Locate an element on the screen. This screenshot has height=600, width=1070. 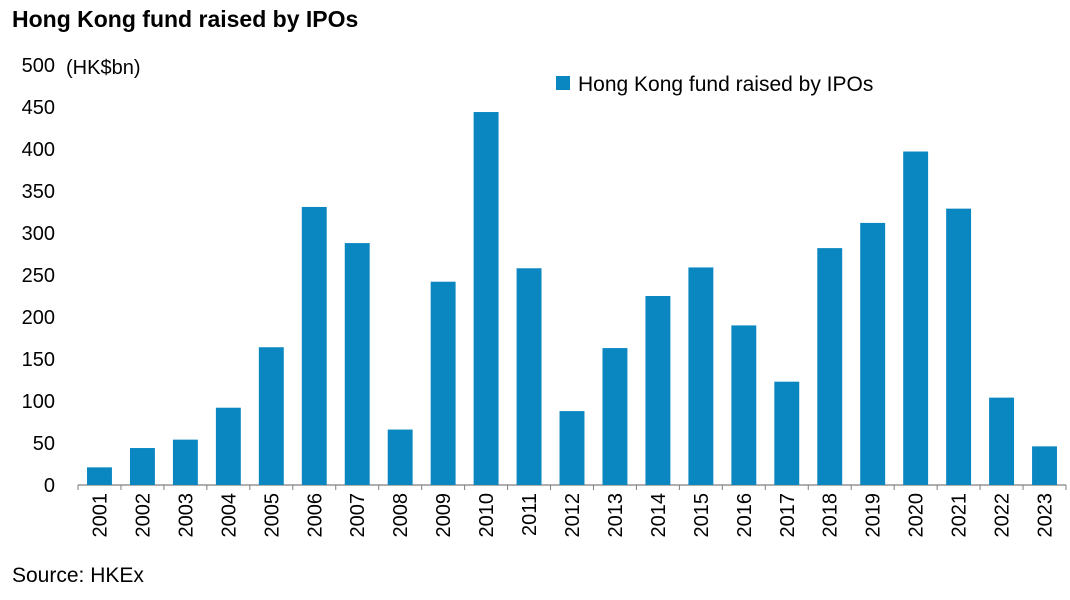
legend: Hong Kong fund raised by IPOs is located at coordinates (714, 84).